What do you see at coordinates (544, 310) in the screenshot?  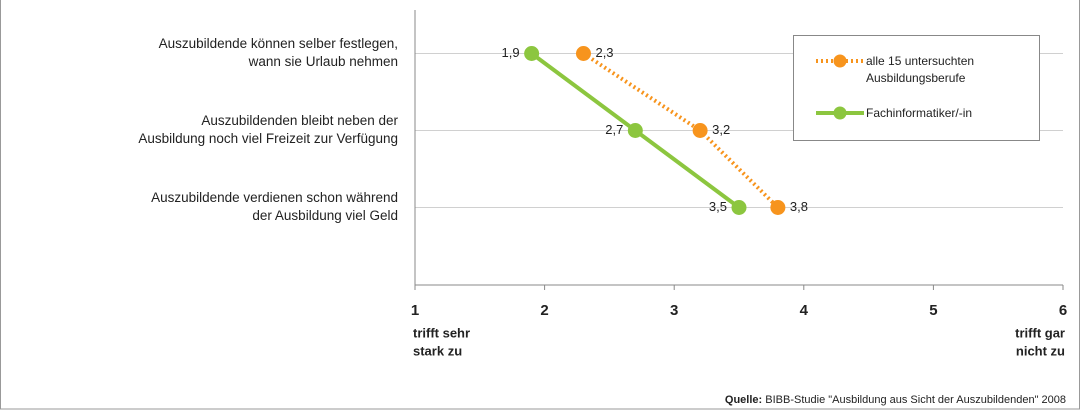 I see `x-tick-label: 2` at bounding box center [544, 310].